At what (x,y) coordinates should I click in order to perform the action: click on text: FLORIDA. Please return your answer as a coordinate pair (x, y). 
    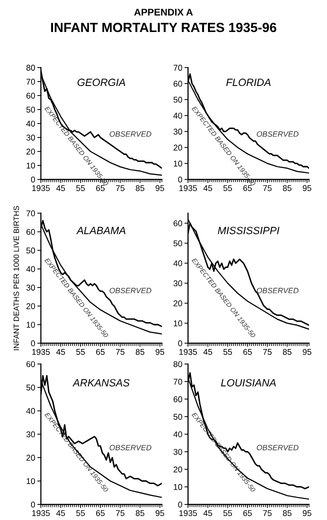
    Looking at the image, I should click on (248, 82).